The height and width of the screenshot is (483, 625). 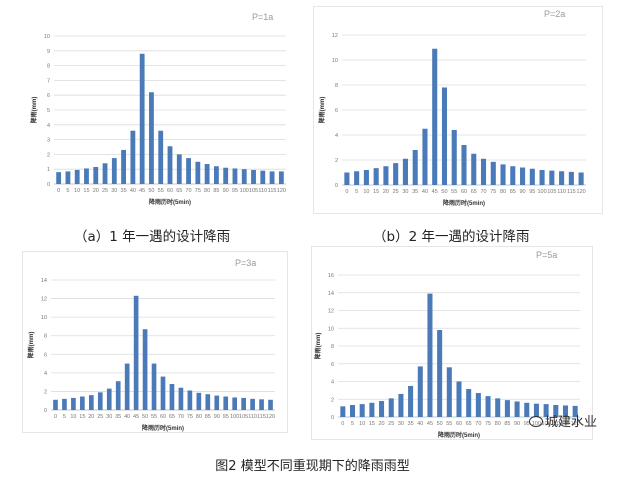 I want to click on x-tick-label: 75, so click(x=488, y=424).